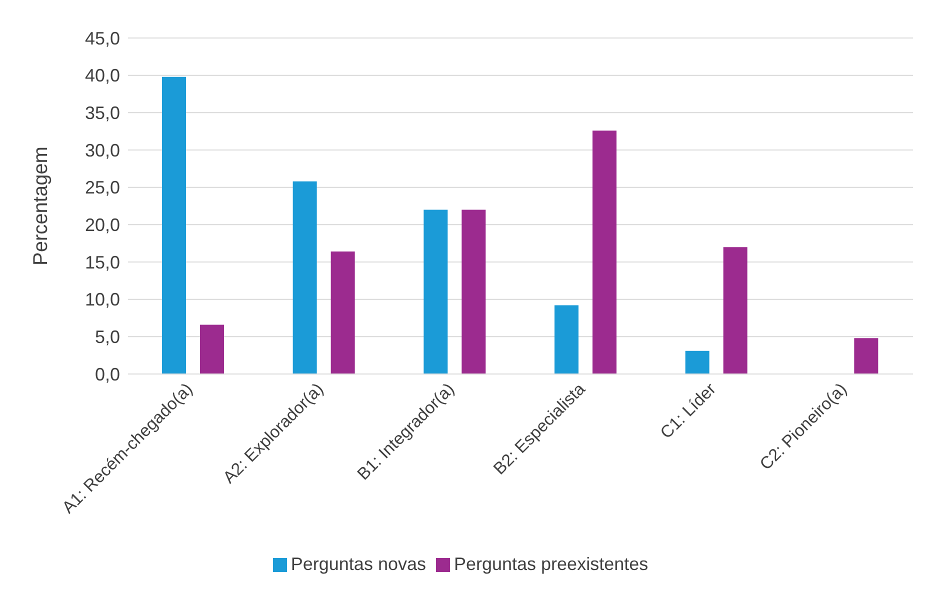  I want to click on y-tick-label: 0,0, so click(107, 374).